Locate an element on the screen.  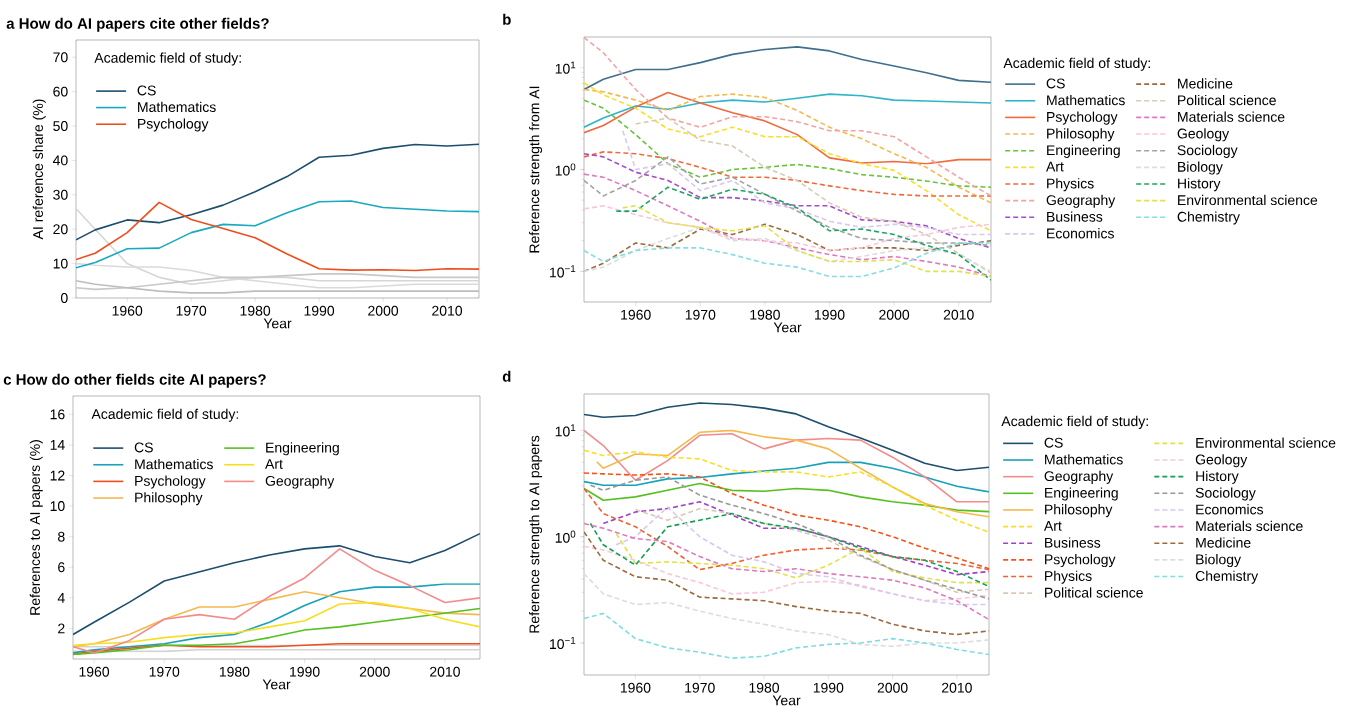
legend-label: Medicine is located at coordinates (1223, 542).